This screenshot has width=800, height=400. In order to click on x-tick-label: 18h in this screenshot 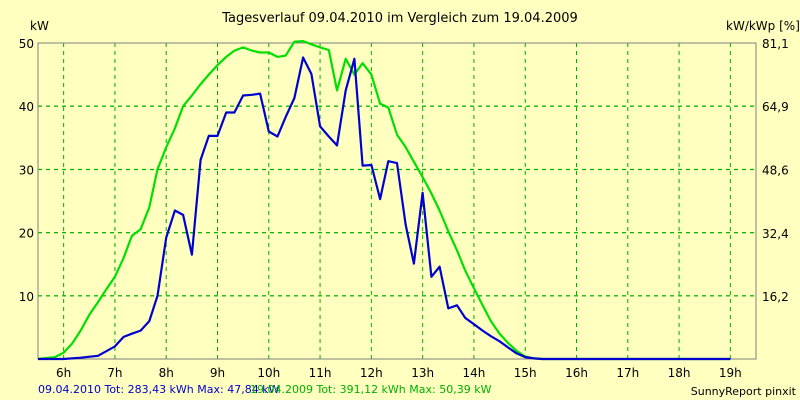, I will do `click(679, 373)`.